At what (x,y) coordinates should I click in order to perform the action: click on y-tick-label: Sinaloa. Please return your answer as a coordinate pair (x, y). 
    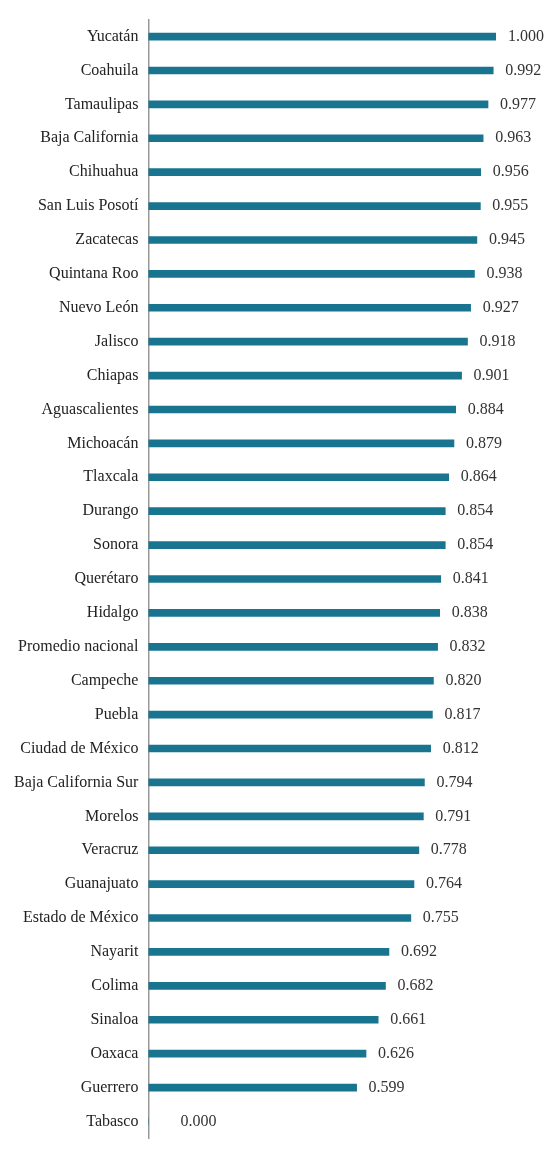
    Looking at the image, I should click on (114, 1018).